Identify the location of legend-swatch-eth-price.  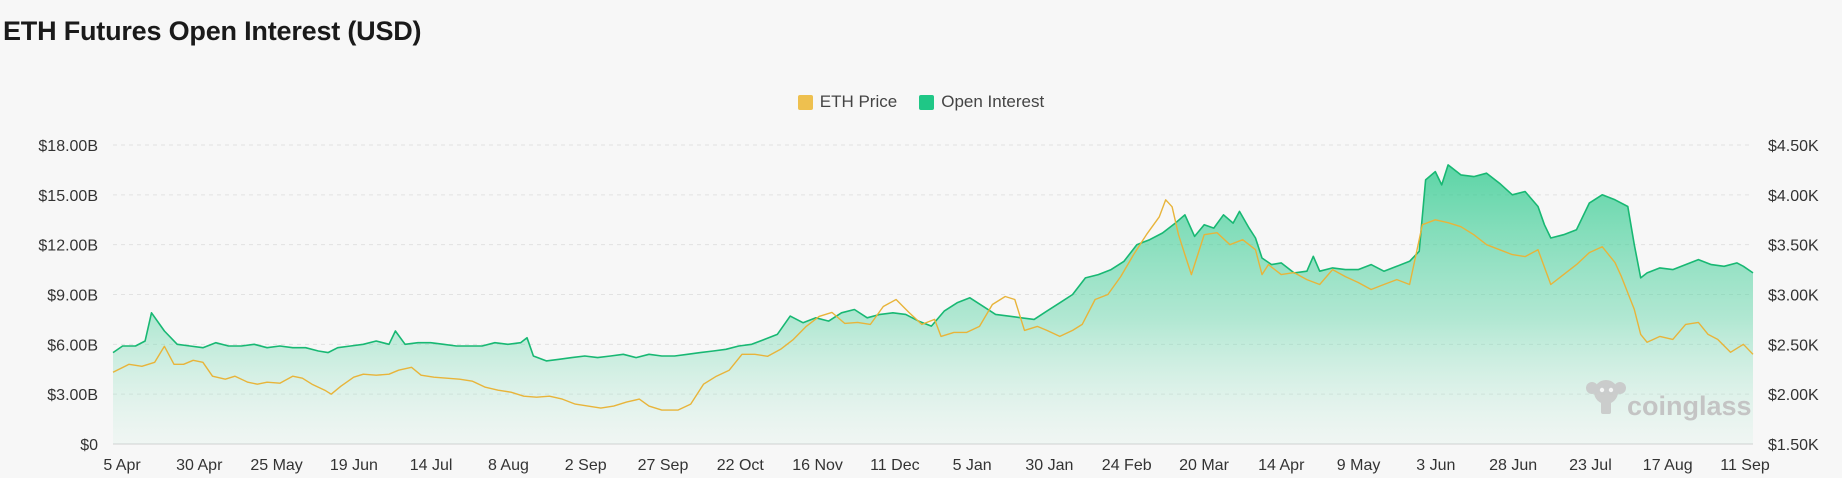
(805, 102).